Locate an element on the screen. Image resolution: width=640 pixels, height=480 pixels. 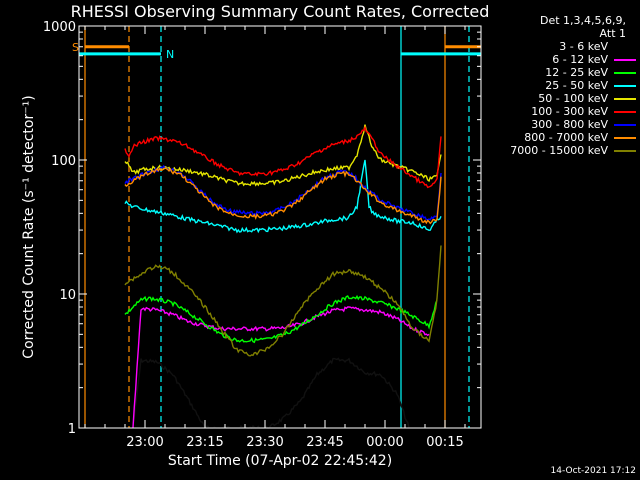
legend-label: 7000 - 15000 keV is located at coordinates (559, 150).